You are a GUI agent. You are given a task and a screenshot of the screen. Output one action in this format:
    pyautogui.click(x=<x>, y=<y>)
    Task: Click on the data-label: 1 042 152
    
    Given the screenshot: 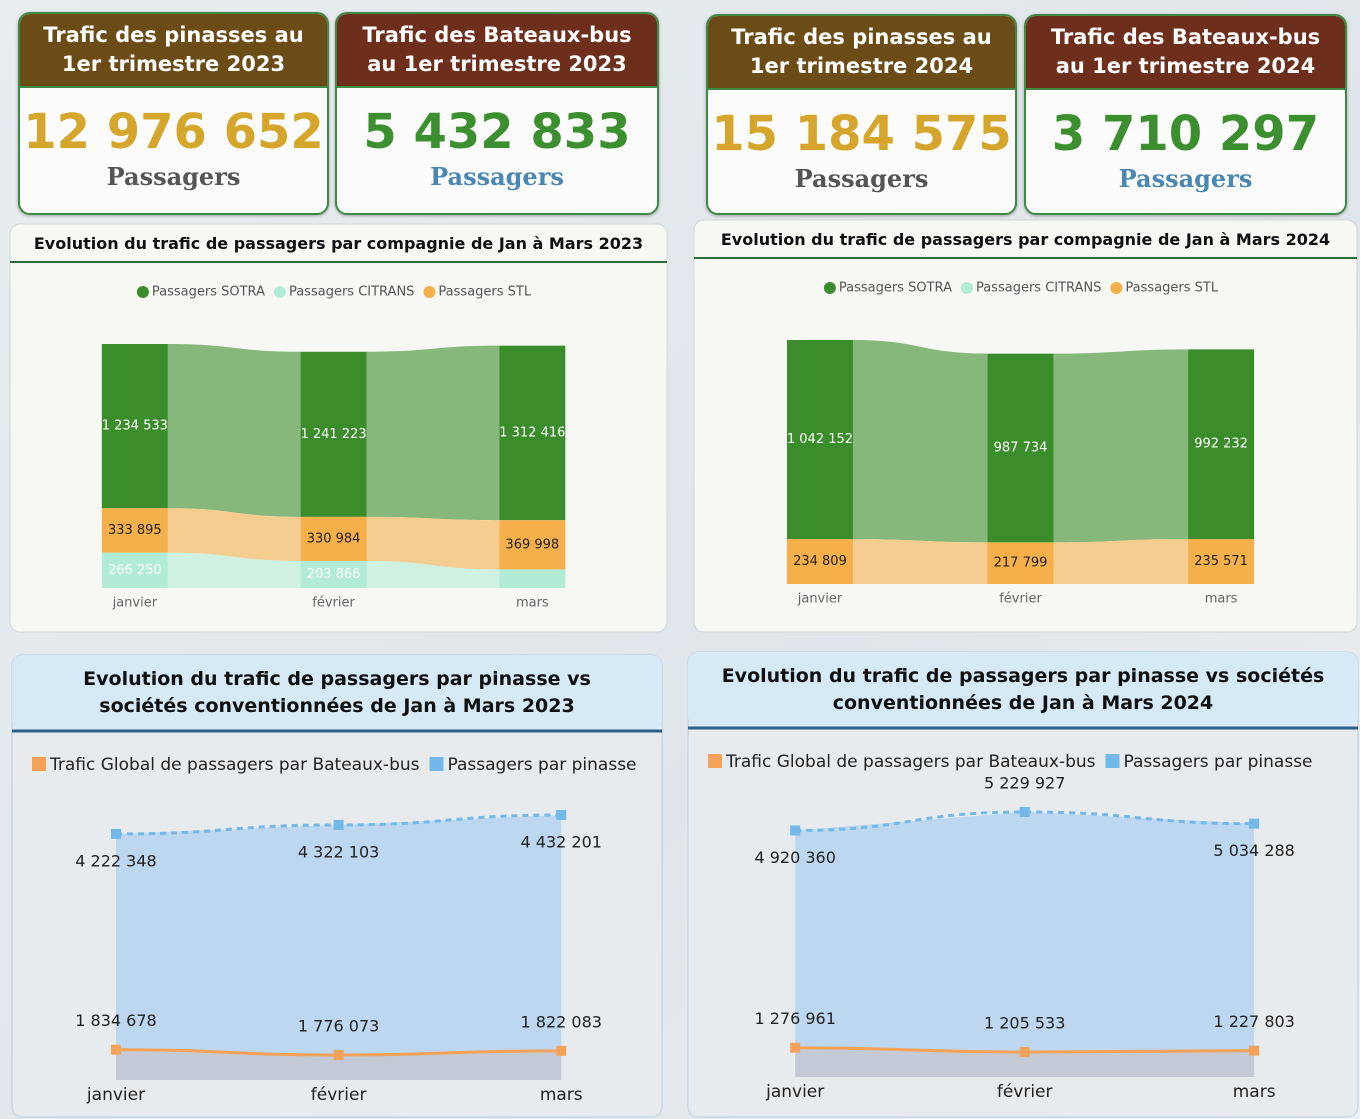 What is the action you would take?
    pyautogui.click(x=820, y=439)
    